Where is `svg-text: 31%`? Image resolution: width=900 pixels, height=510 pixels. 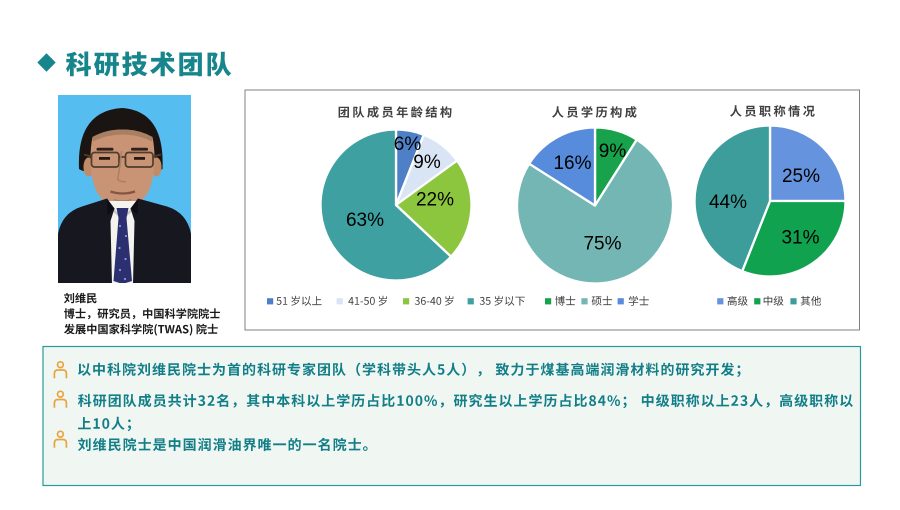 svg-text: 31% is located at coordinates (800, 237).